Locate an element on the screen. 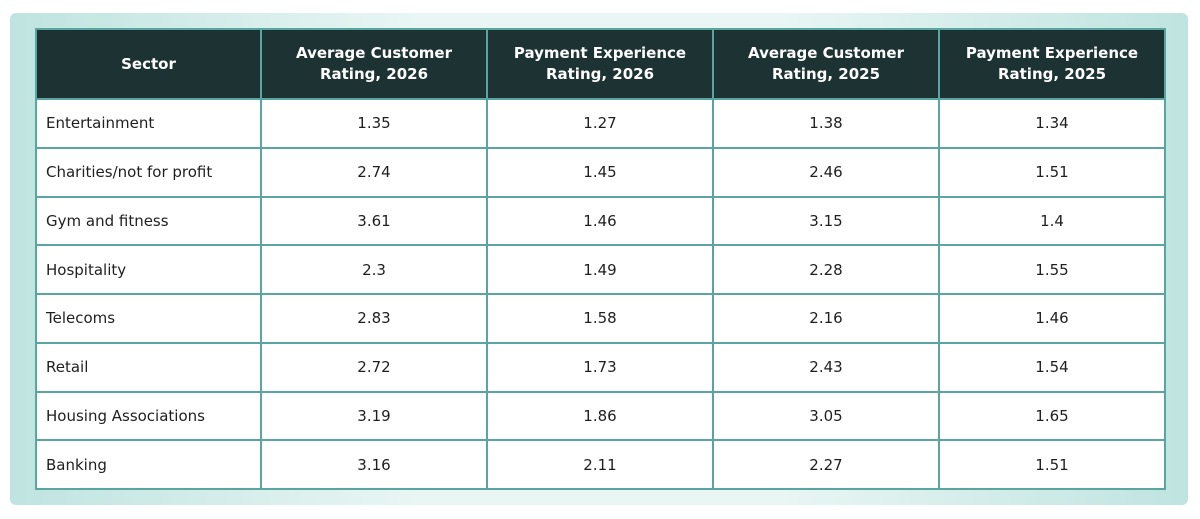 This screenshot has width=1200, height=519. cell-sector: Banking is located at coordinates (148, 464).